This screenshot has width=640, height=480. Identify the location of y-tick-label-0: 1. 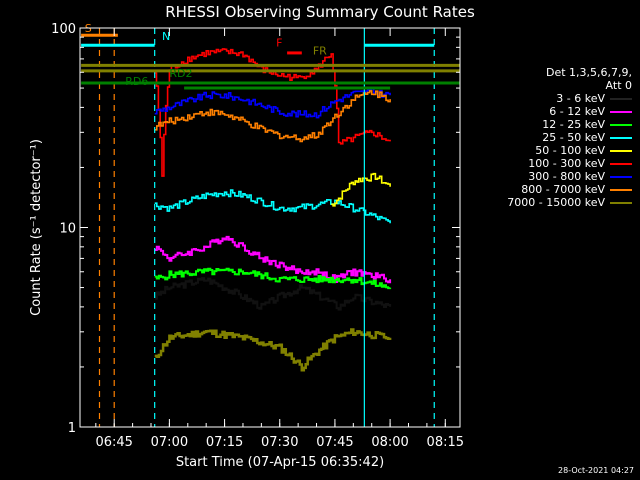
(72, 428).